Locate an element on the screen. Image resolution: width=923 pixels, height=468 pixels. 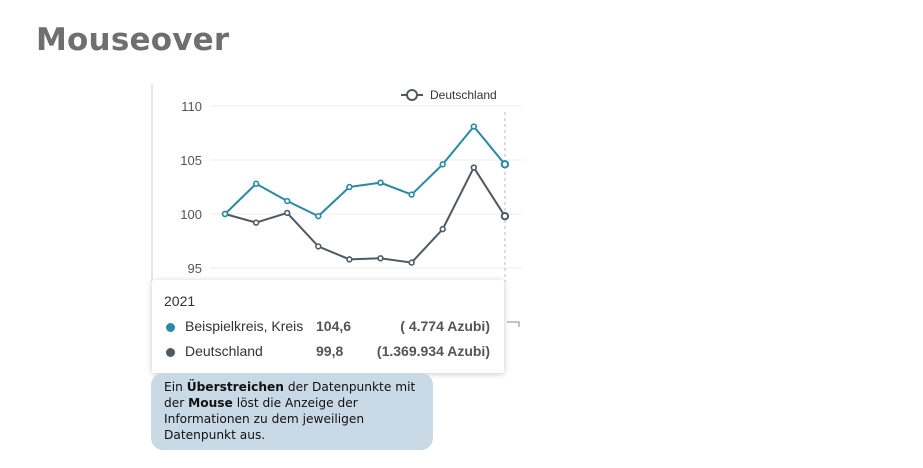
tooltip-count: ( 4.774 Azubi) is located at coordinates (445, 326).